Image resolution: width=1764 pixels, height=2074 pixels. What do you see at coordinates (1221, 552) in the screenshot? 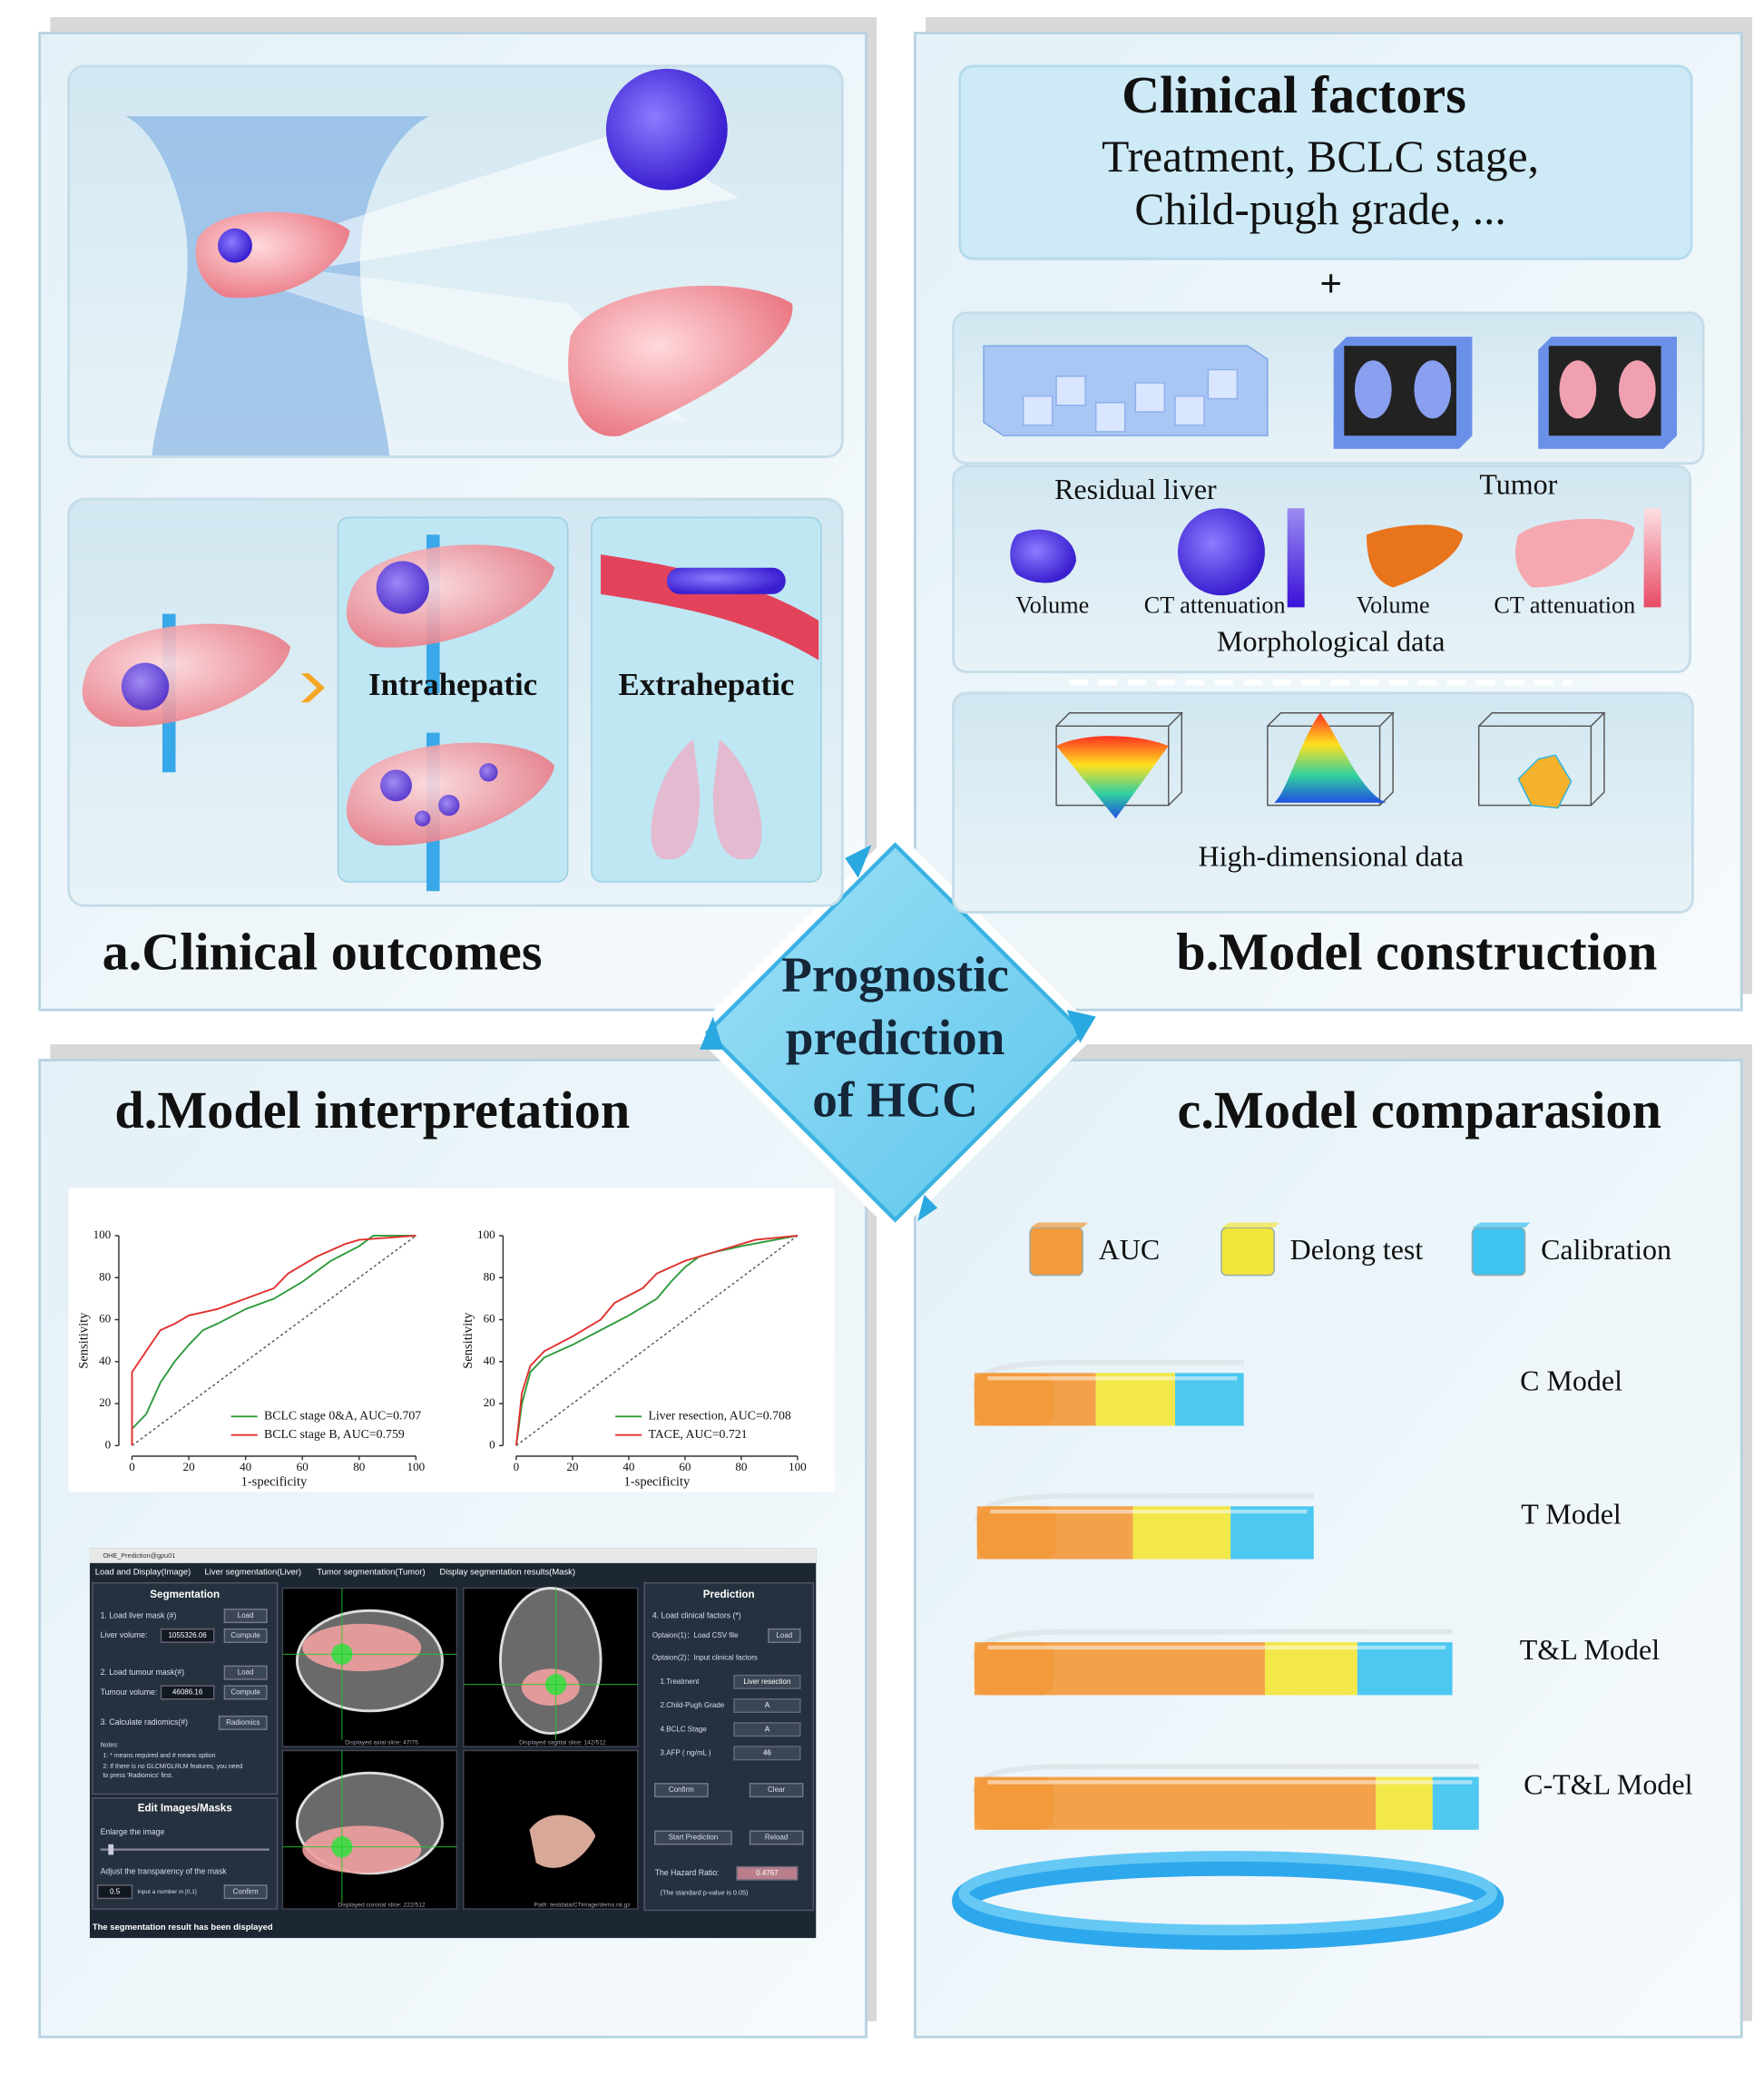
I see `ct-tumor` at bounding box center [1221, 552].